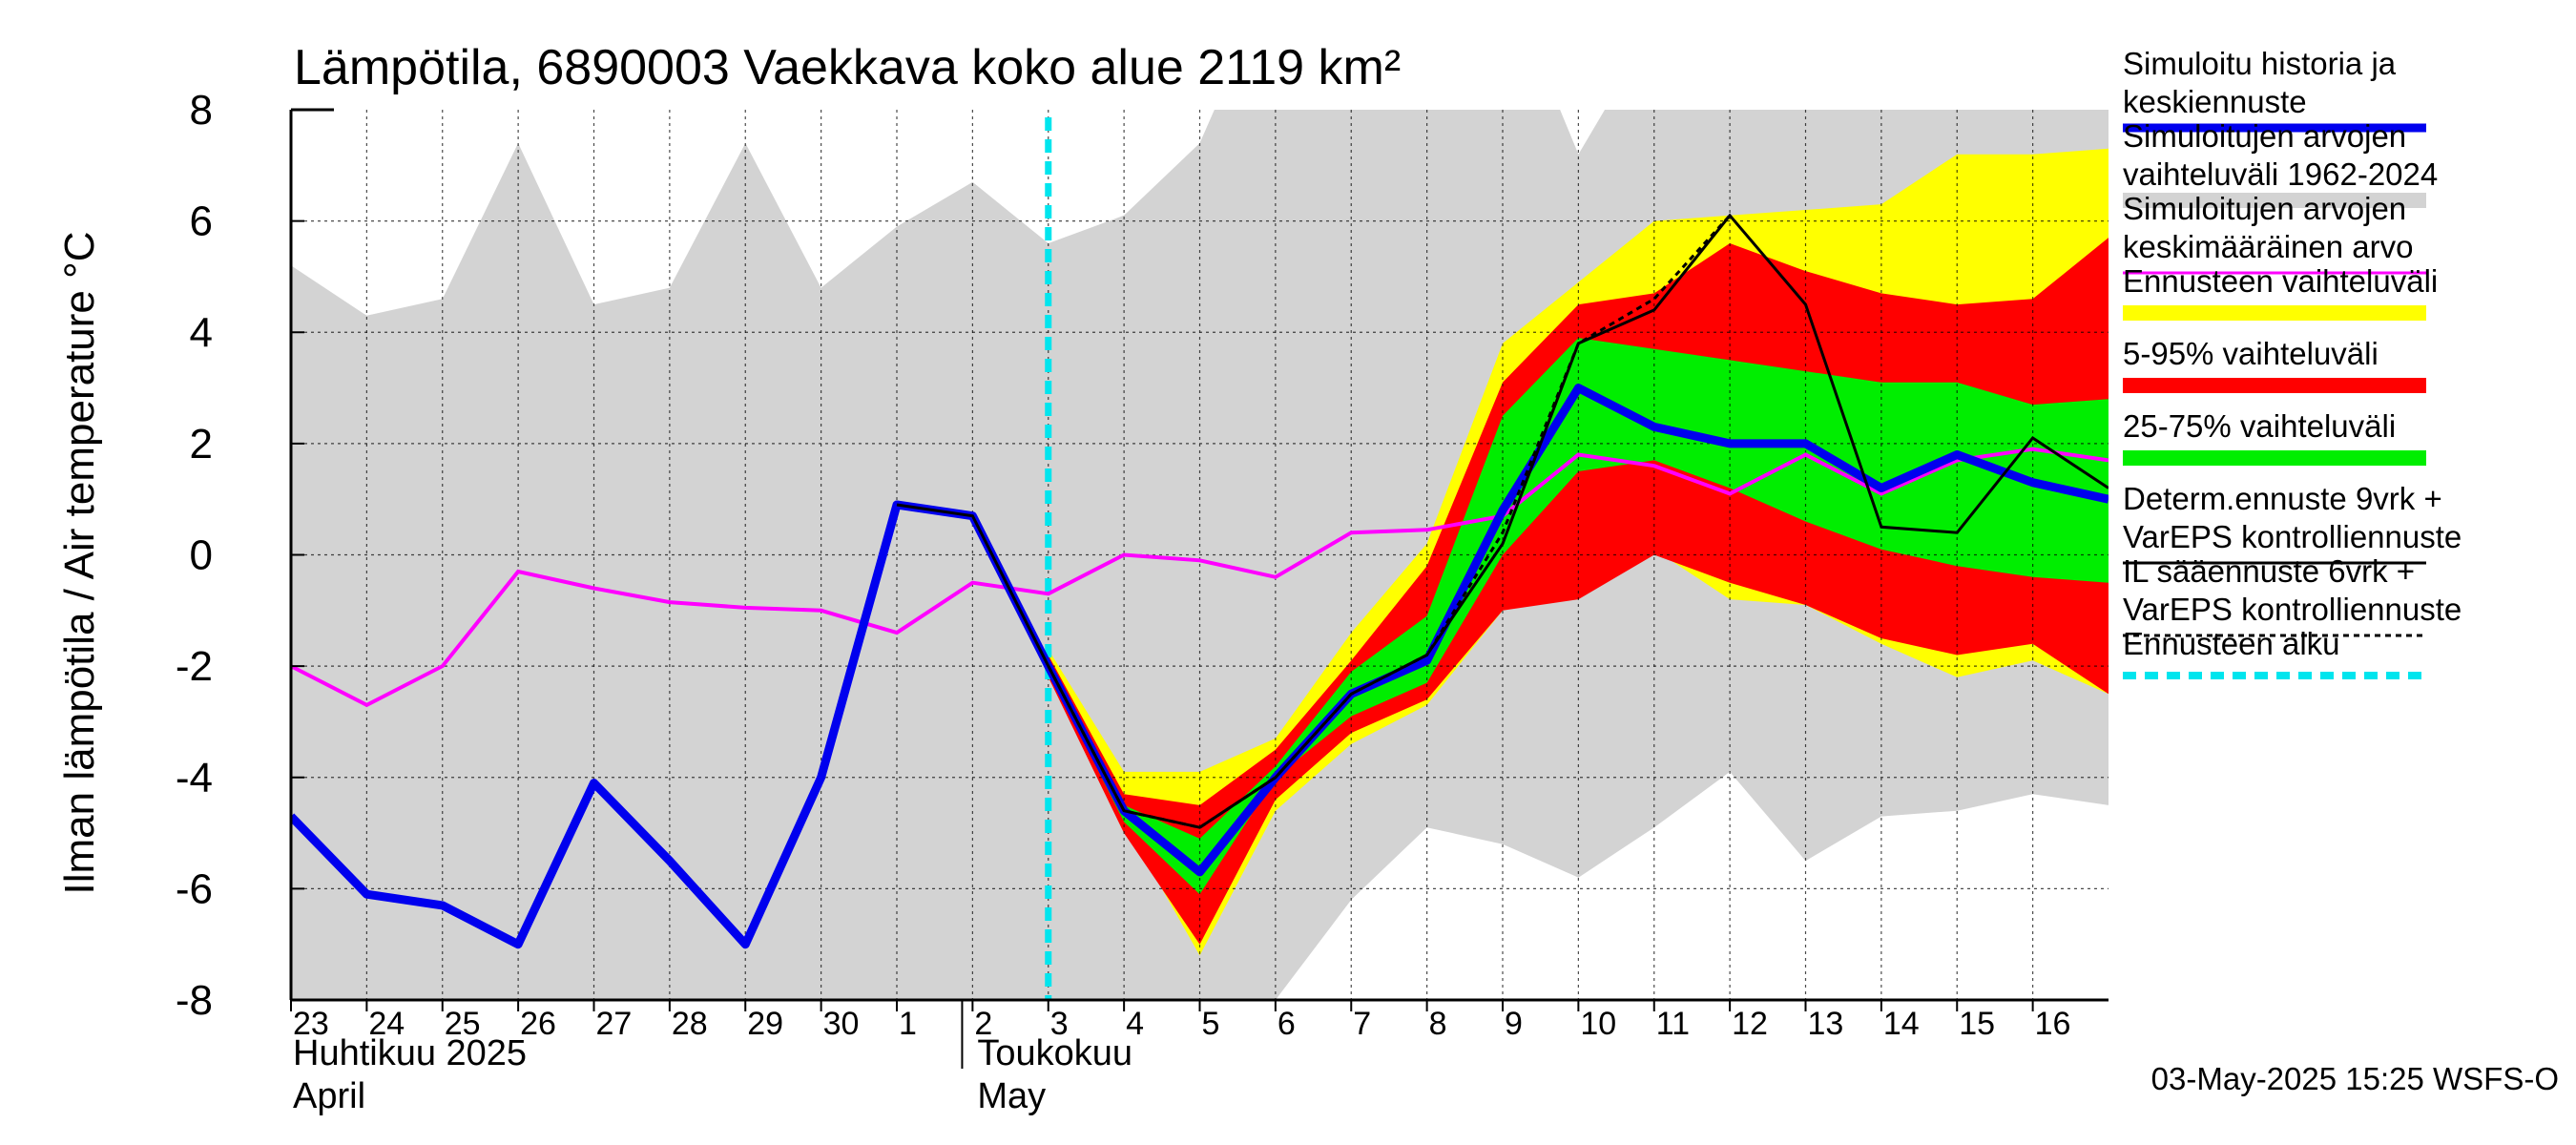 The image size is (2576, 1145). I want to click on legend-label-line1: 25-75% vaihteluväli, so click(2259, 426).